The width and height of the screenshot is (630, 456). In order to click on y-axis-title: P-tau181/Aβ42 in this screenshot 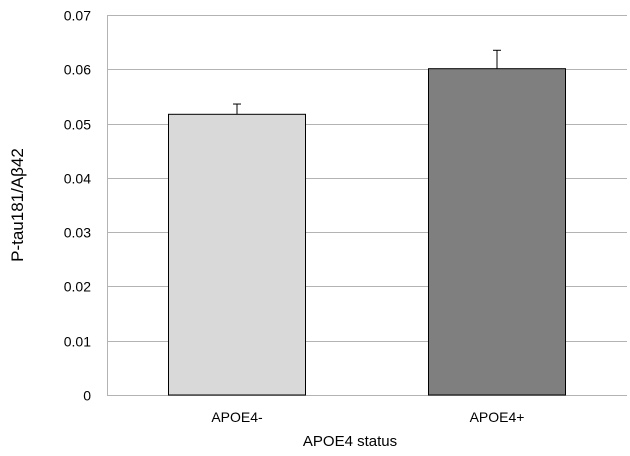, I will do `click(17, 205)`.